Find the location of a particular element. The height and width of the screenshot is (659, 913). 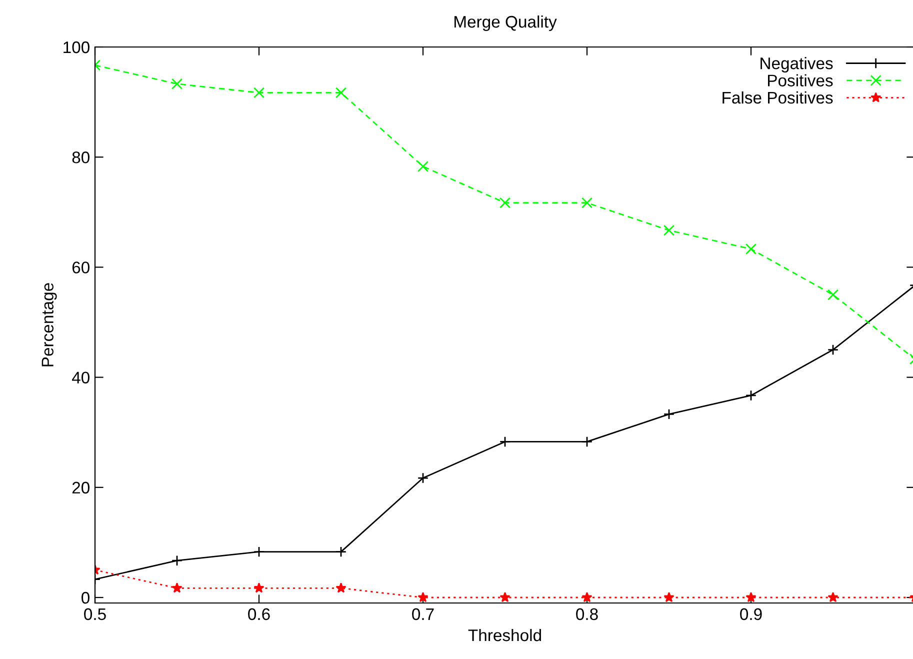

y-tick-label: 60 is located at coordinates (81, 268).